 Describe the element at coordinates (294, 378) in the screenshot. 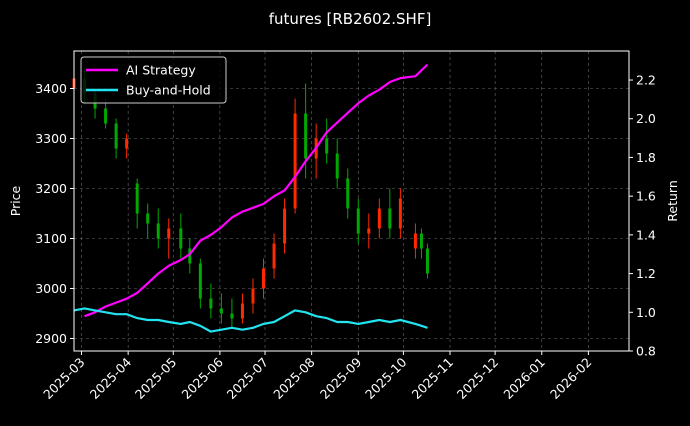

I see `x-tick-label: 2025-08` at that location.